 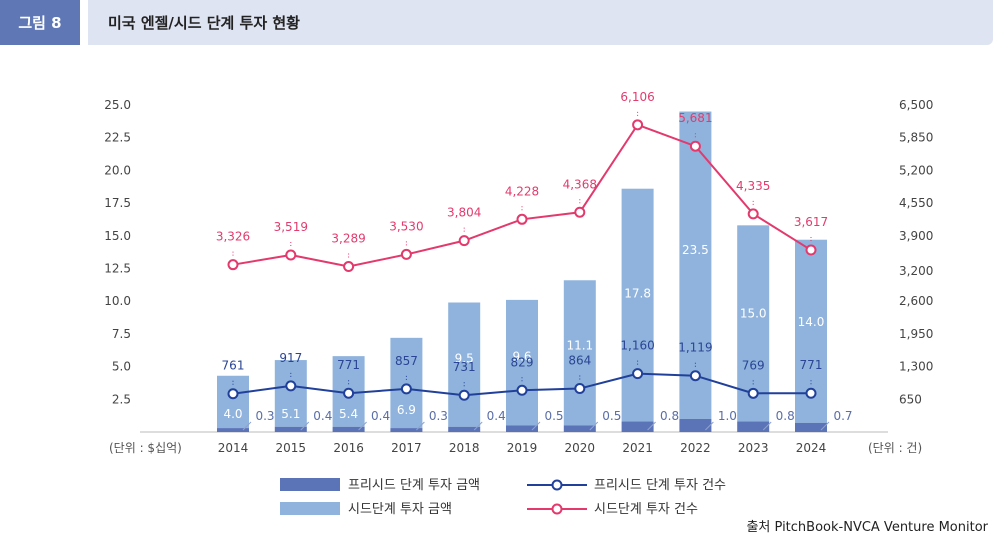 I want to click on x-axis-tick: 2024, so click(x=811, y=448).